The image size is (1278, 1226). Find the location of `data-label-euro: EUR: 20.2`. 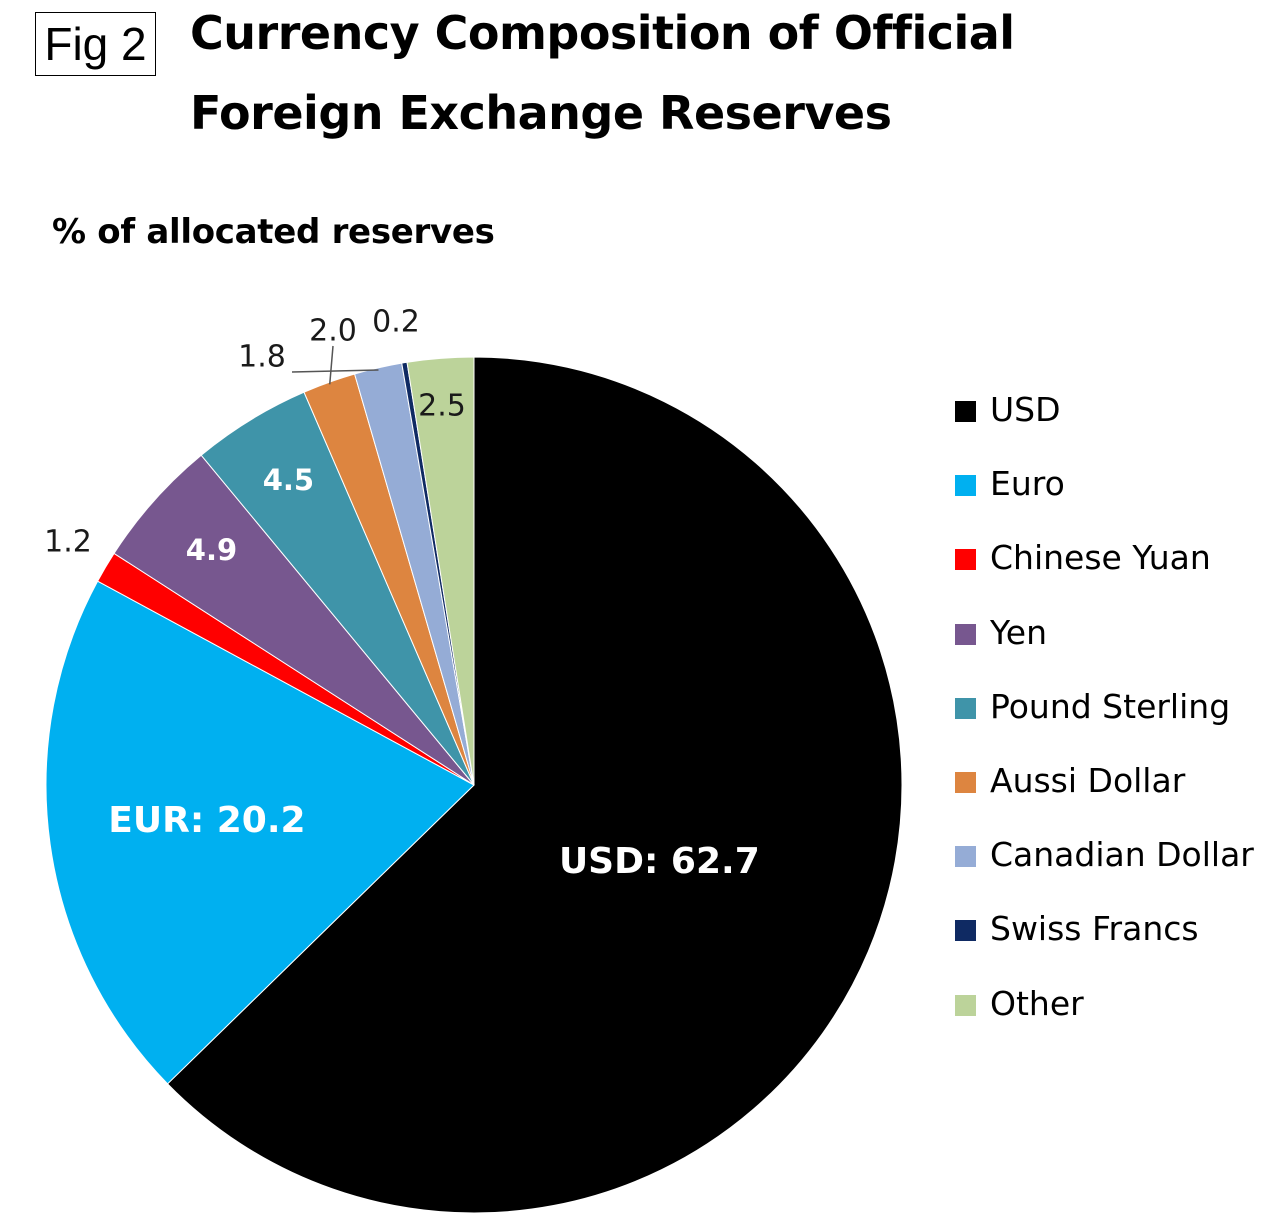

data-label-euro: EUR: 20.2 is located at coordinates (206, 820).